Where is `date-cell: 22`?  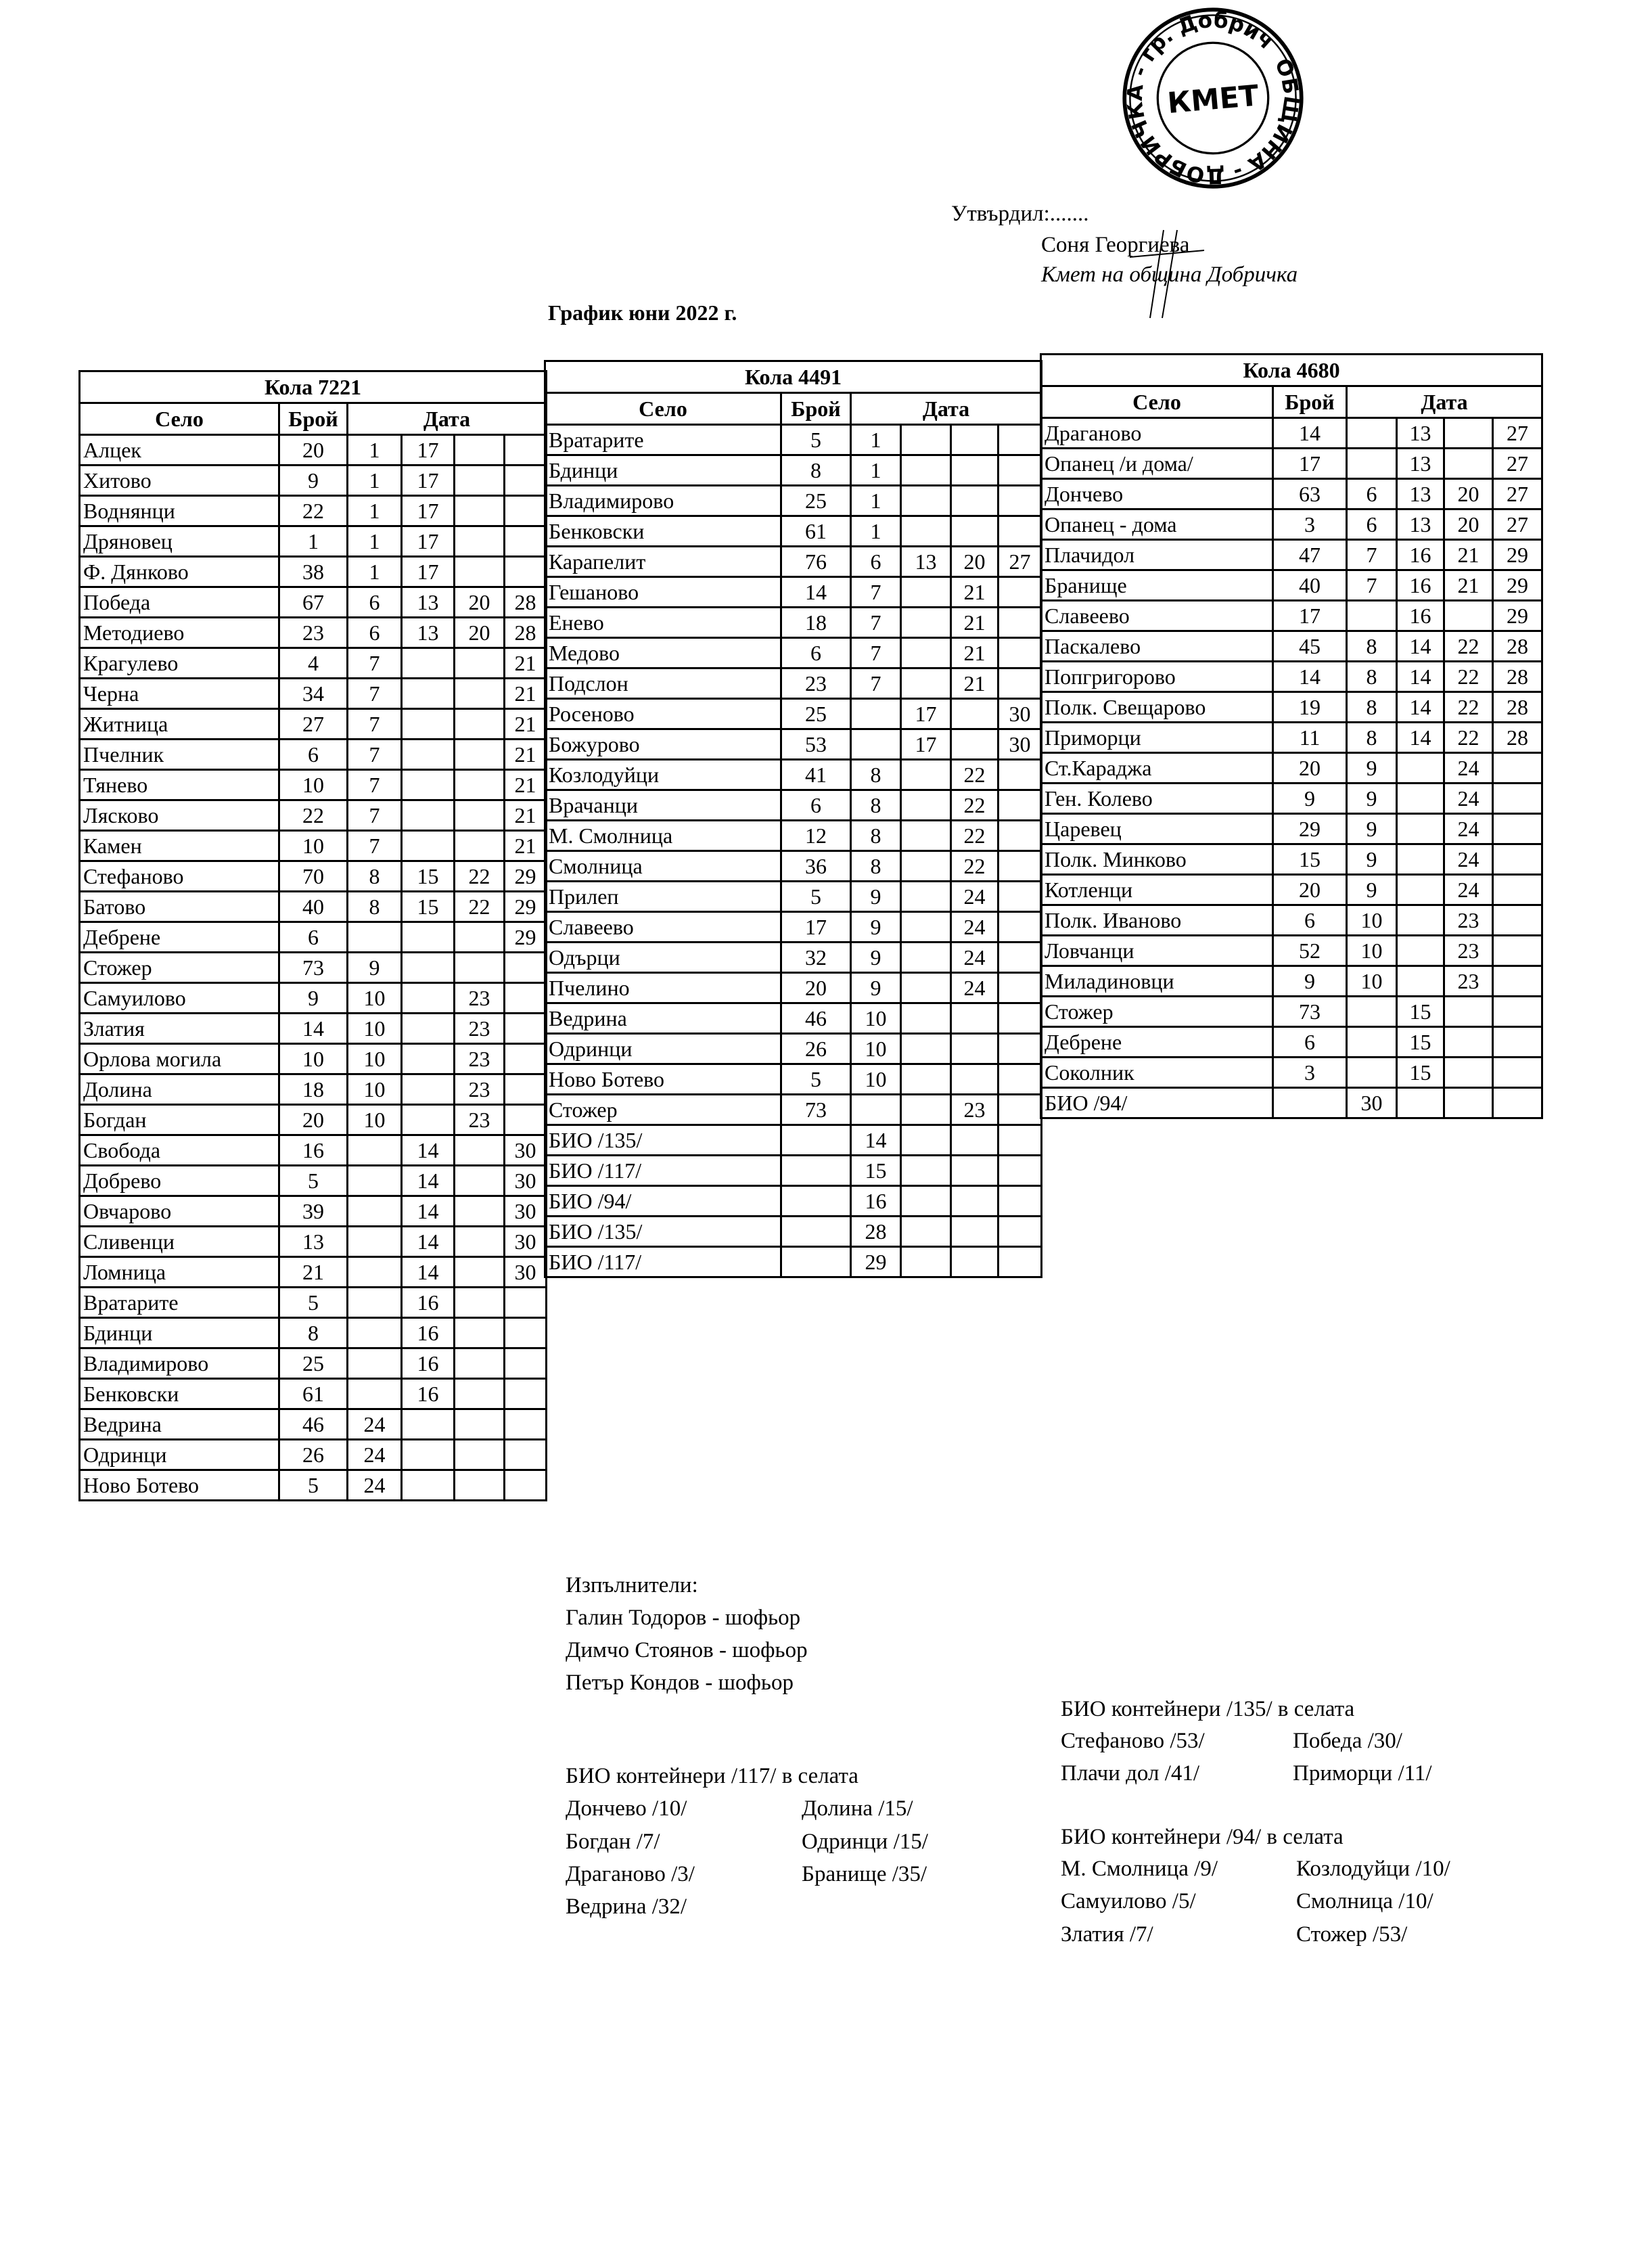
date-cell: 22 is located at coordinates (1469, 737).